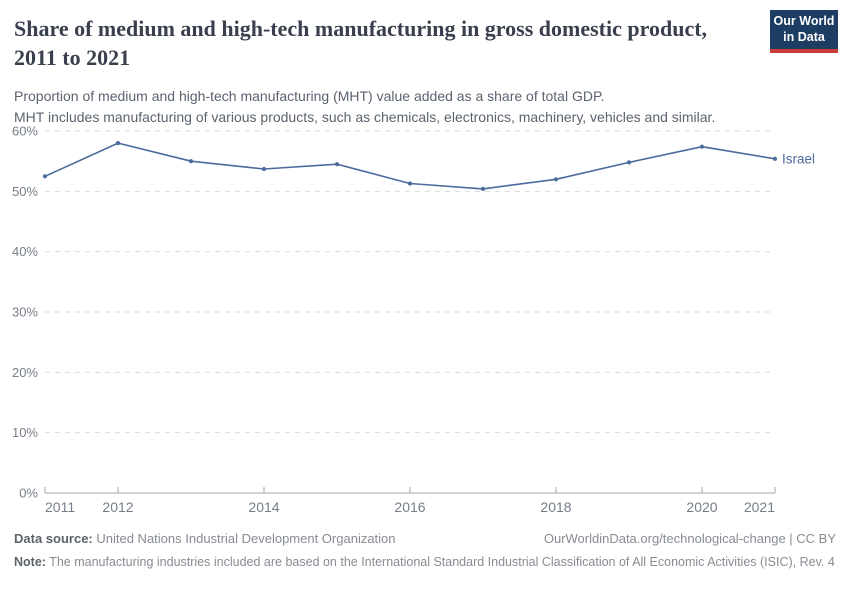 The height and width of the screenshot is (600, 850). What do you see at coordinates (759, 507) in the screenshot?
I see `x-tick-label-2021: 2021` at bounding box center [759, 507].